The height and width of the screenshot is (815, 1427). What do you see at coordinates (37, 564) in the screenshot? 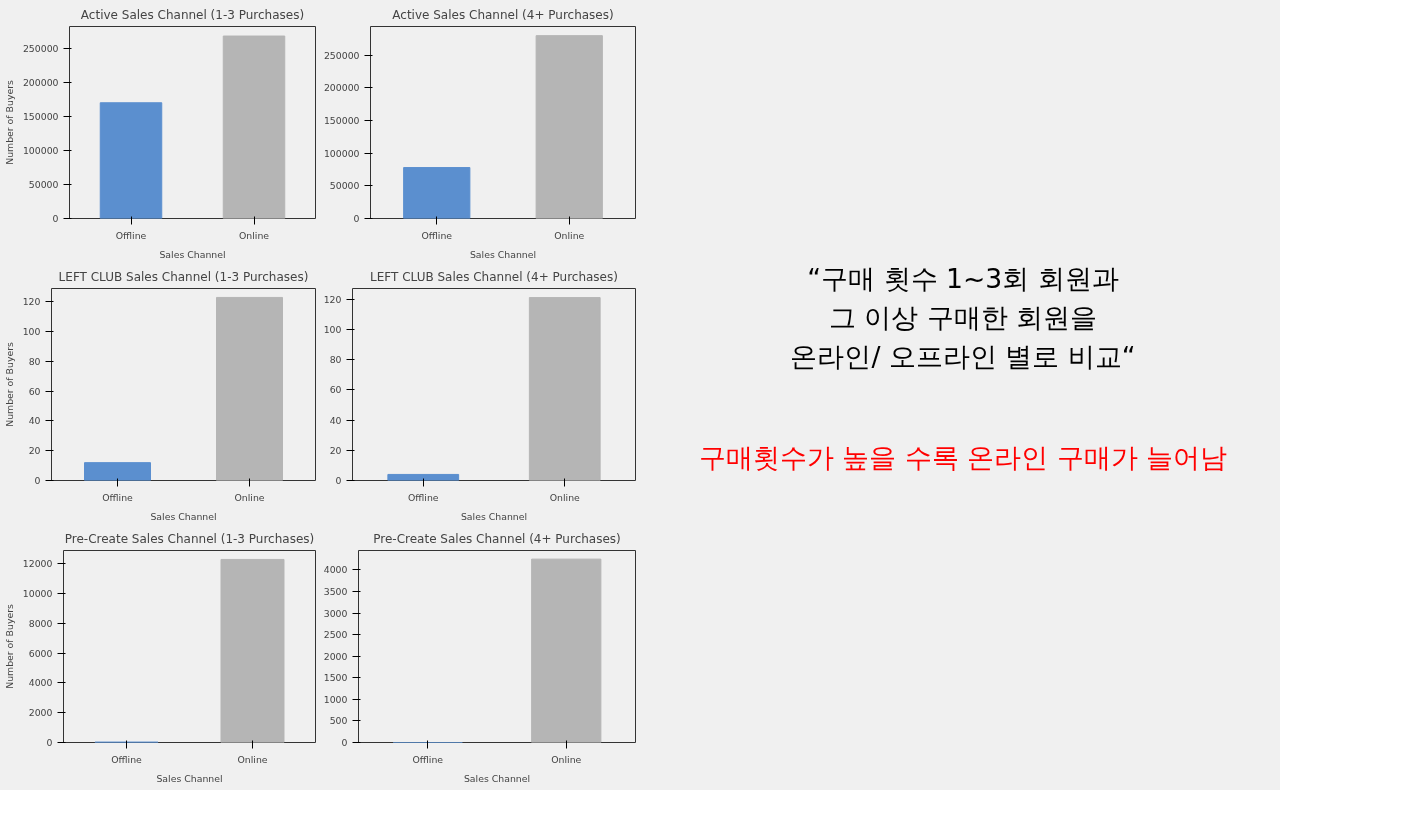
I see `y-tick-label: 12000` at bounding box center [37, 564].